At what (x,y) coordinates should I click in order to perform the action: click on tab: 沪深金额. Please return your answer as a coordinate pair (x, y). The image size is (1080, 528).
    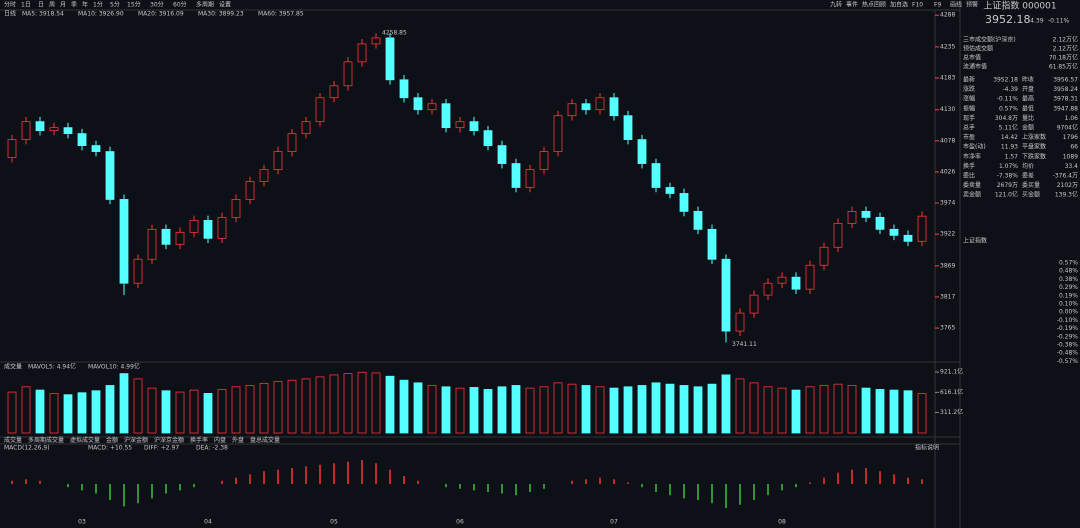
    Looking at the image, I should click on (136, 440).